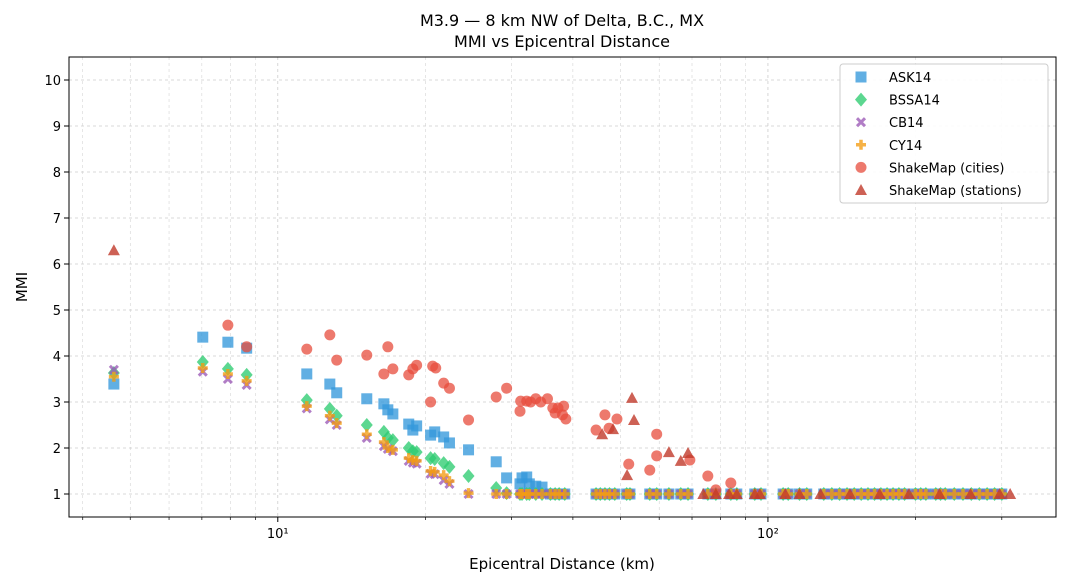 The image size is (1067, 585). Describe the element at coordinates (57, 219) in the screenshot. I see `y-tick-label: 7` at that location.